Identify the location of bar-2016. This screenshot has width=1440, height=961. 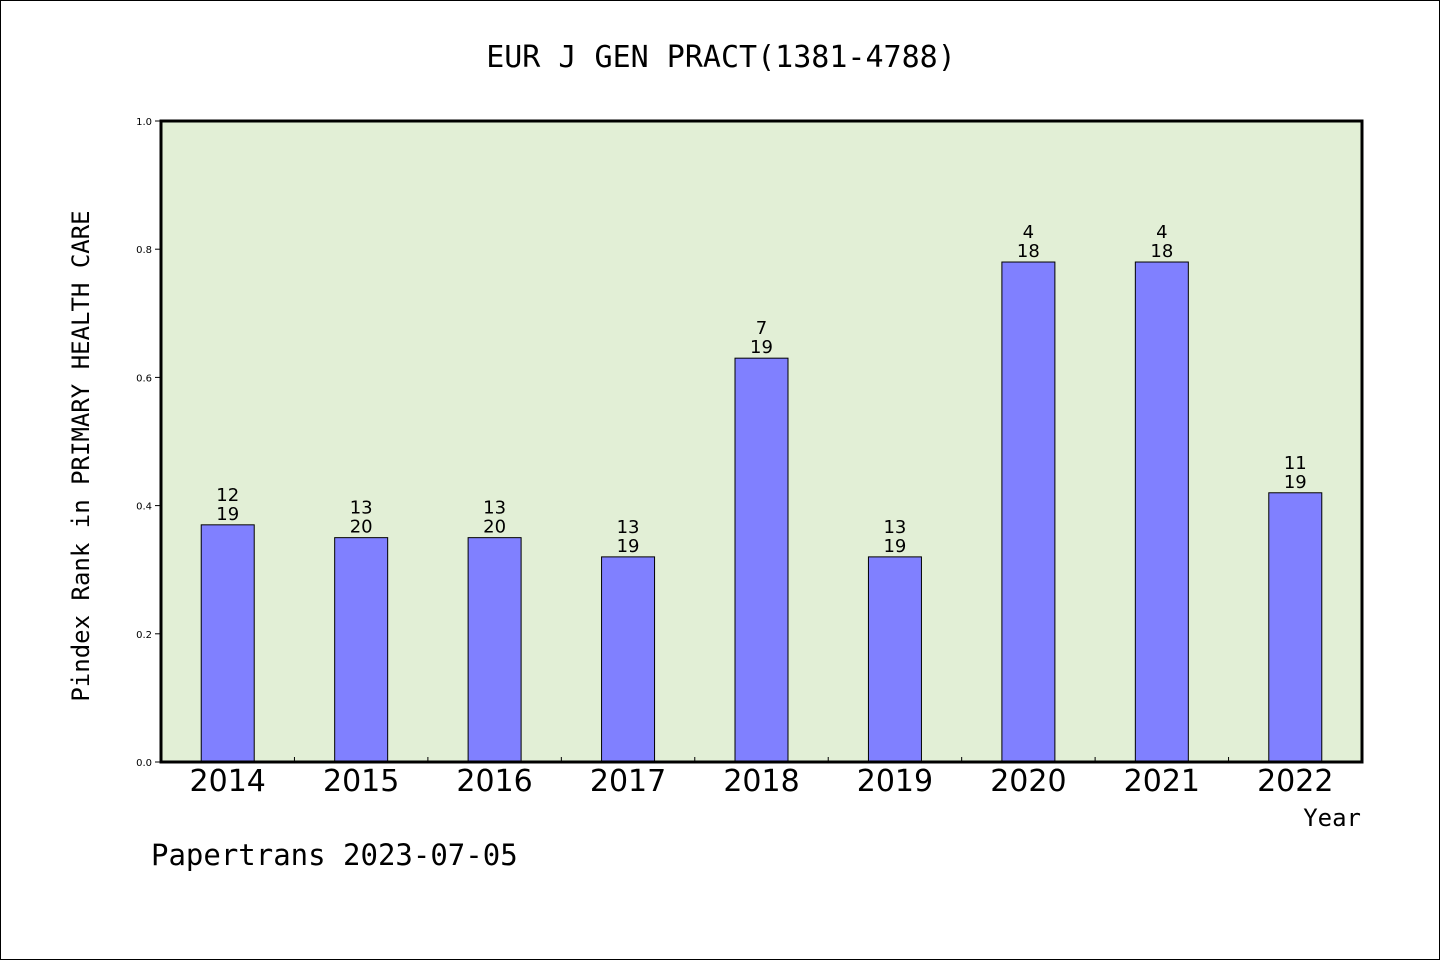
(494, 650).